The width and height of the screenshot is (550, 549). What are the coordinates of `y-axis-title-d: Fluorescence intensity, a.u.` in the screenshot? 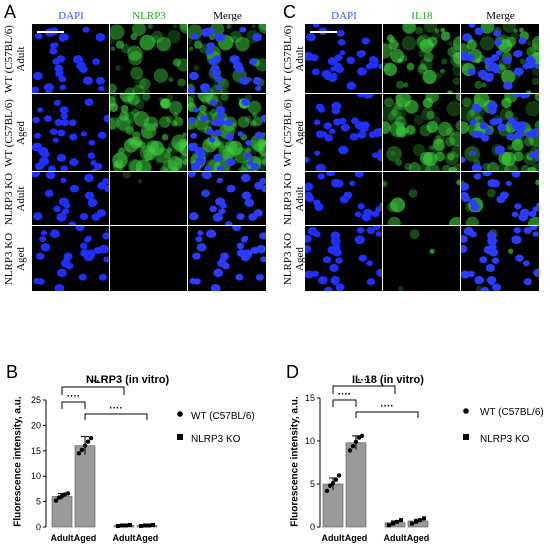 It's located at (295, 461).